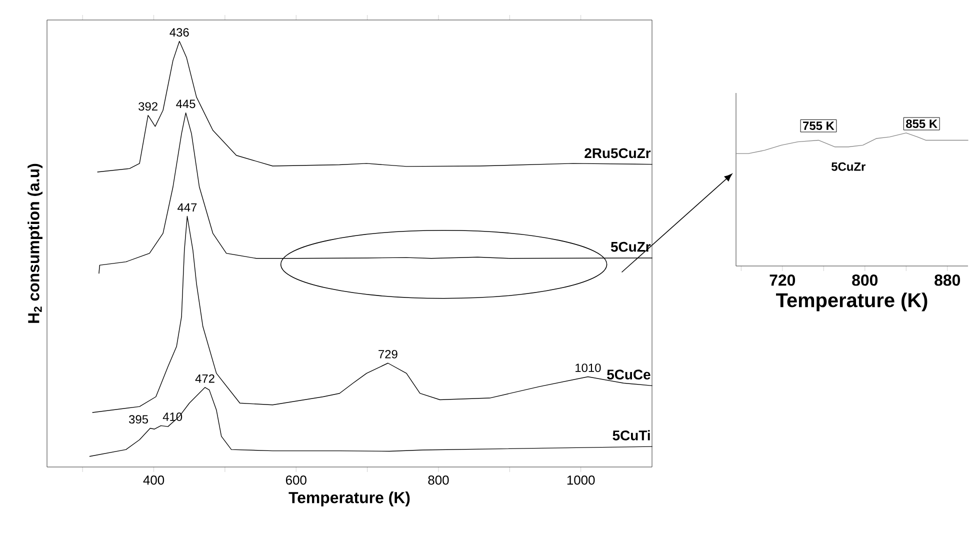 The width and height of the screenshot is (973, 534). I want to click on annotation: 755 K, so click(818, 126).